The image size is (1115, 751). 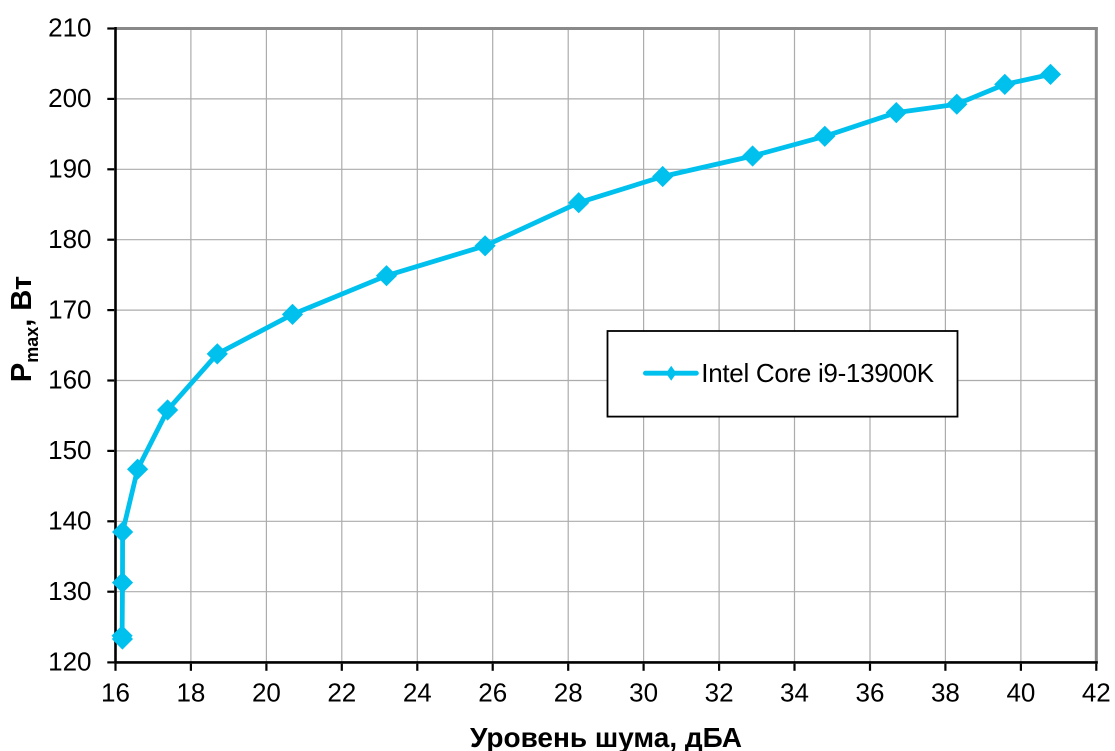 I want to click on svg-text: Уровень шума, дБА, so click(x=606, y=736).